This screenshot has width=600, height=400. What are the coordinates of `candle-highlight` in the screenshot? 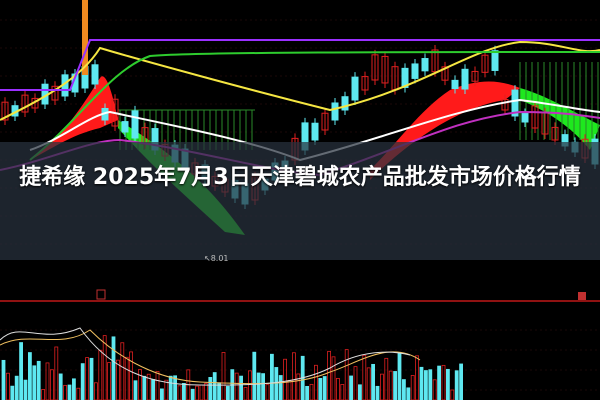 It's located at (85, 37).